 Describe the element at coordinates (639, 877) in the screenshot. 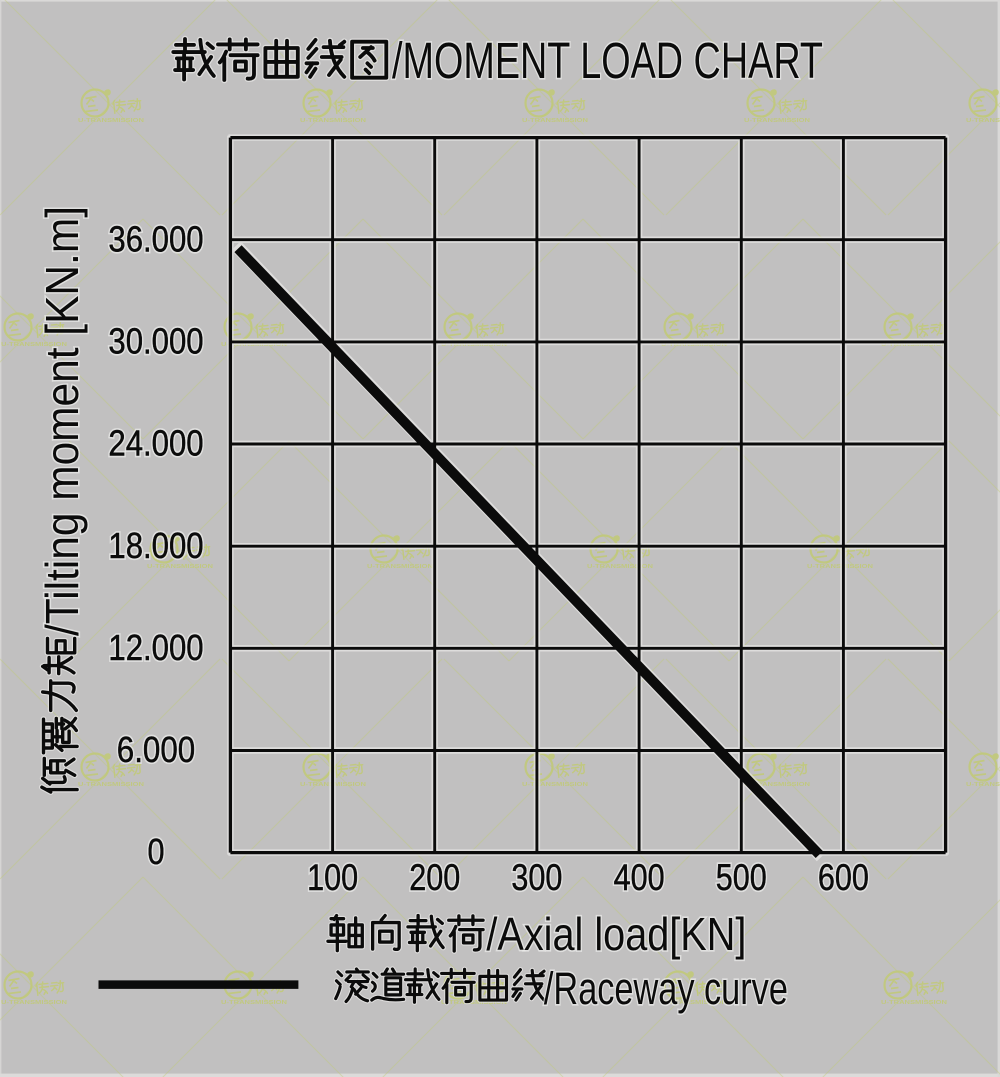

I see `svg-text: 400` at that location.